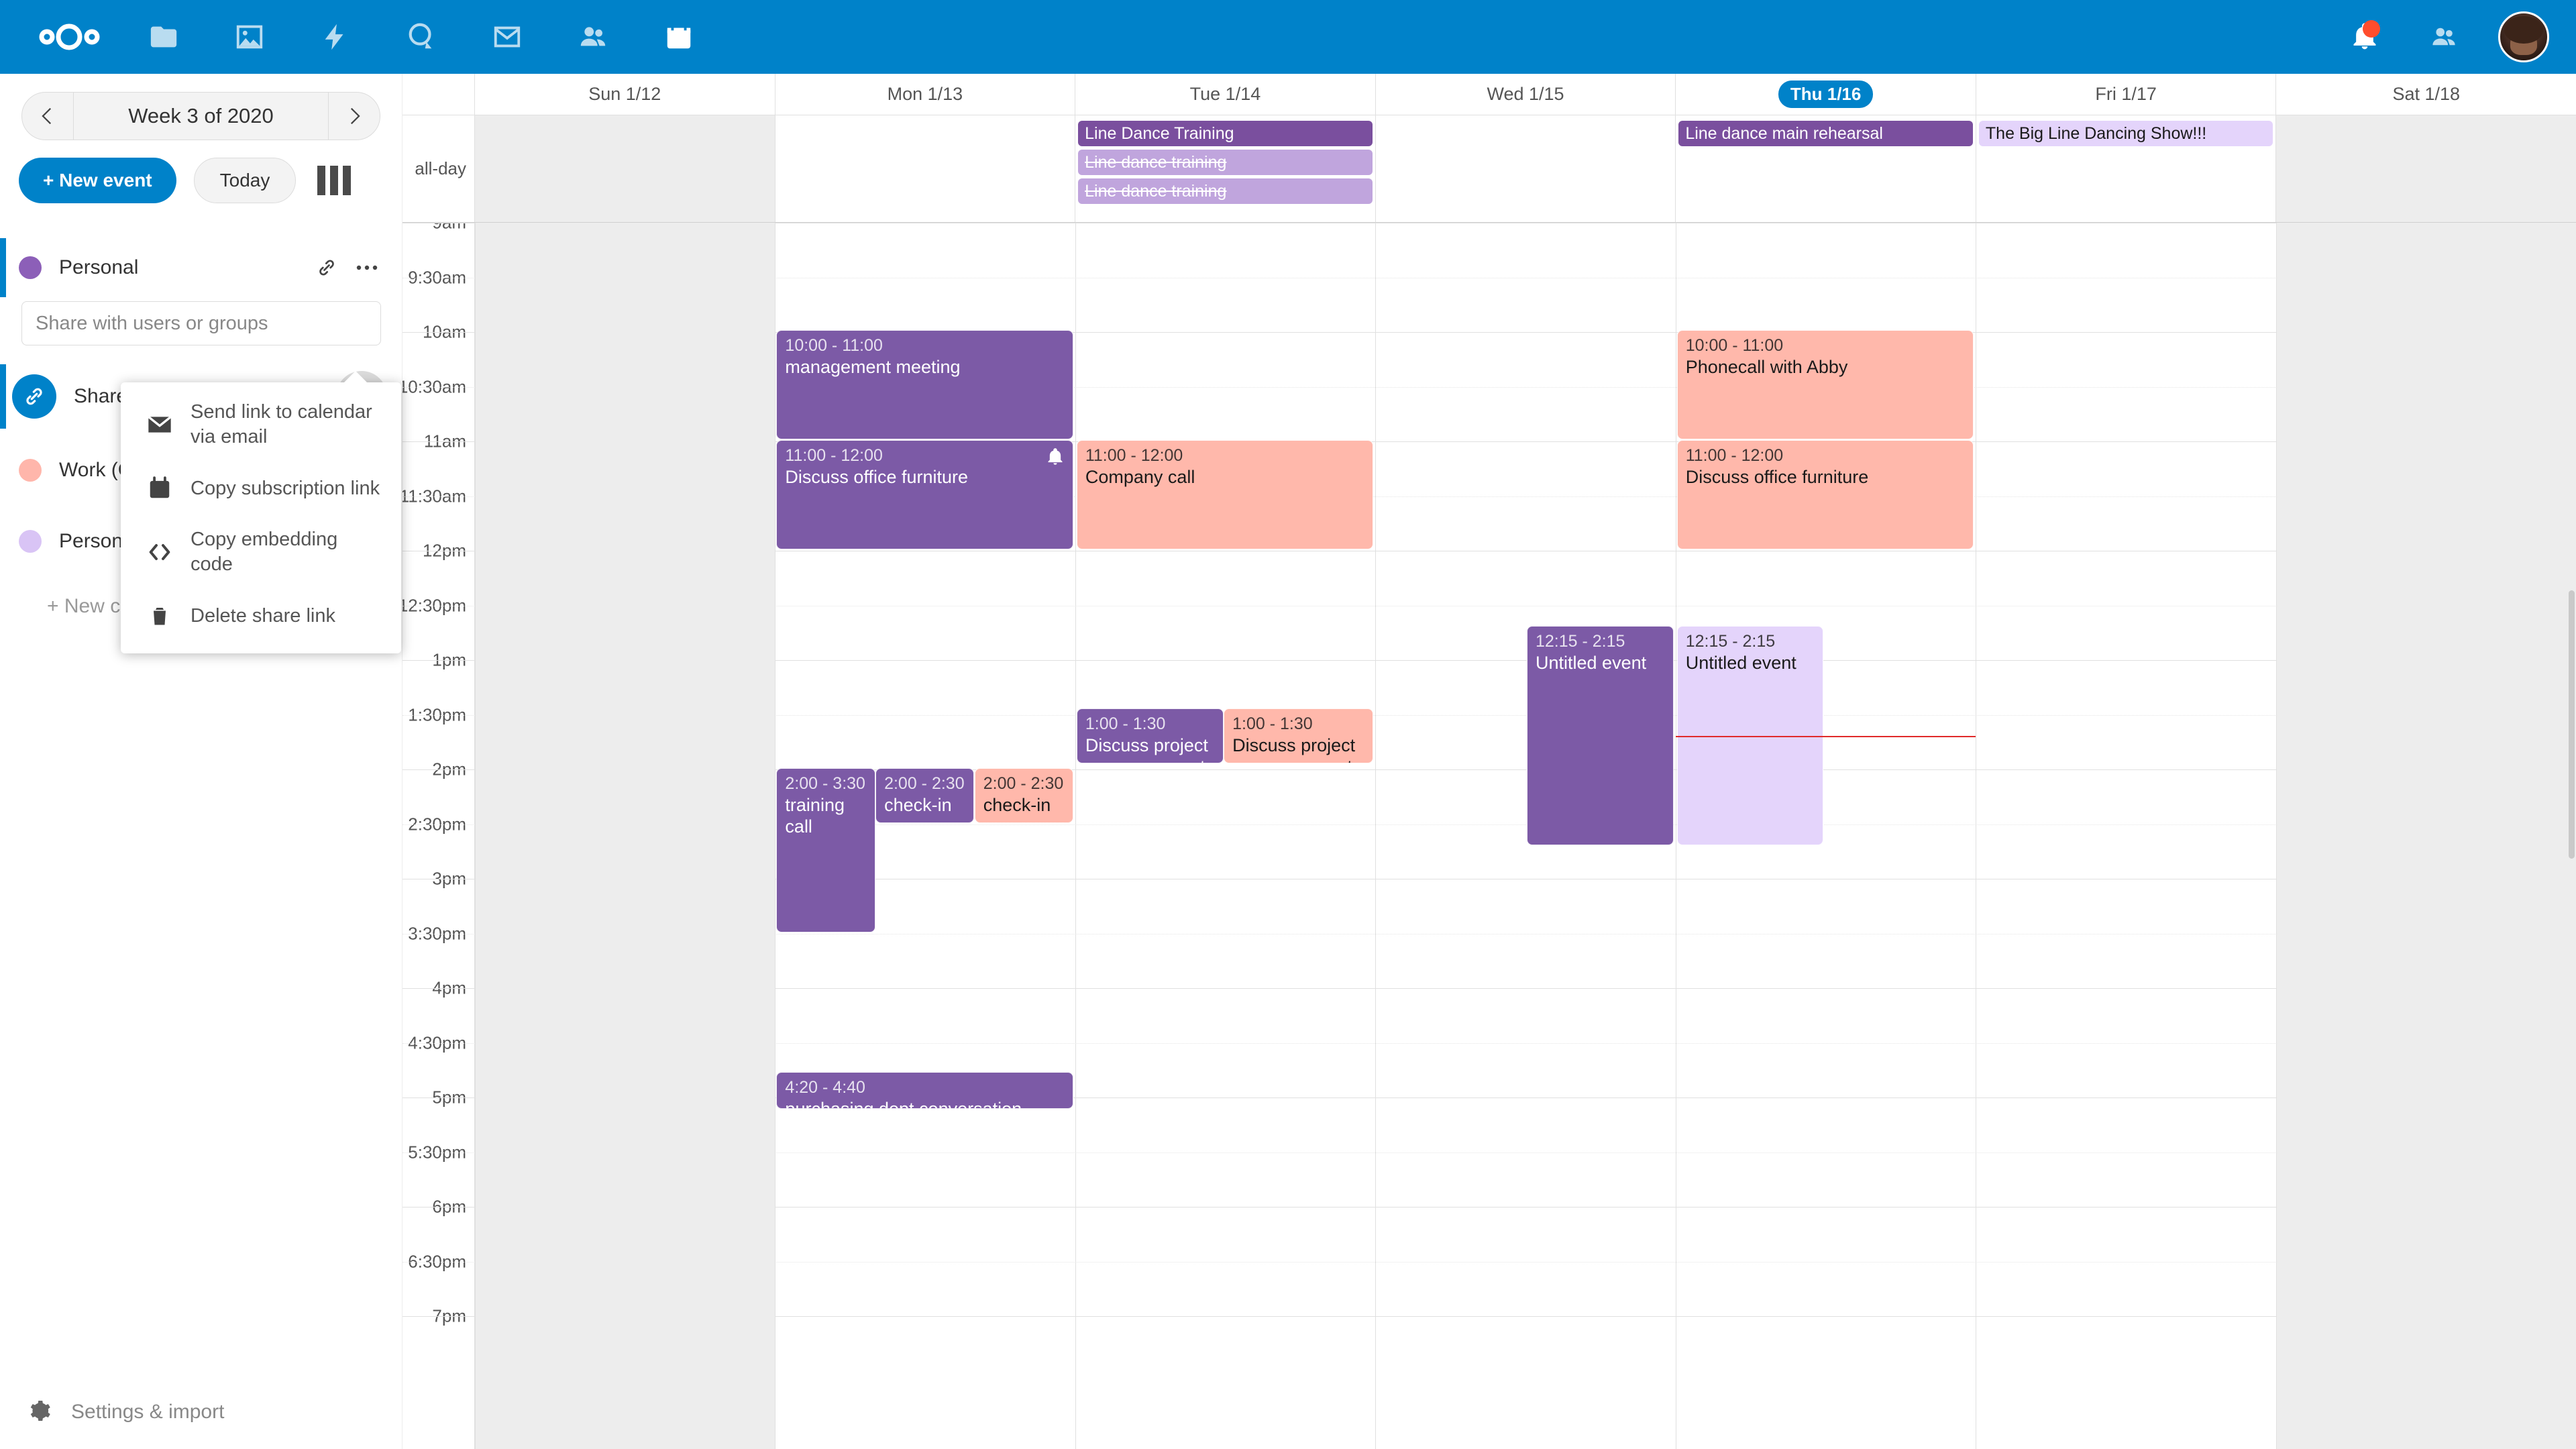 This screenshot has height=1449, width=2576. Describe the element at coordinates (1225, 94) in the screenshot. I see `day-header-tue: Tue 1/14` at that location.